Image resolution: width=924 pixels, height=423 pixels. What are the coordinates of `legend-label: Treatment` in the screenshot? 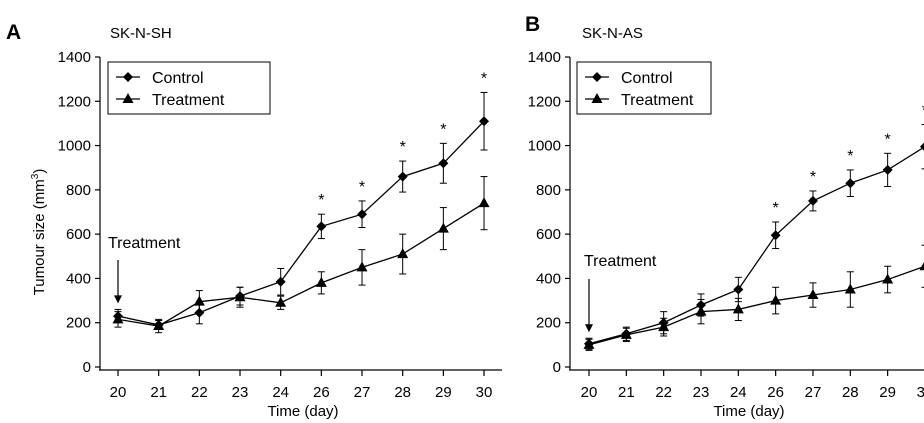 It's located at (188, 100).